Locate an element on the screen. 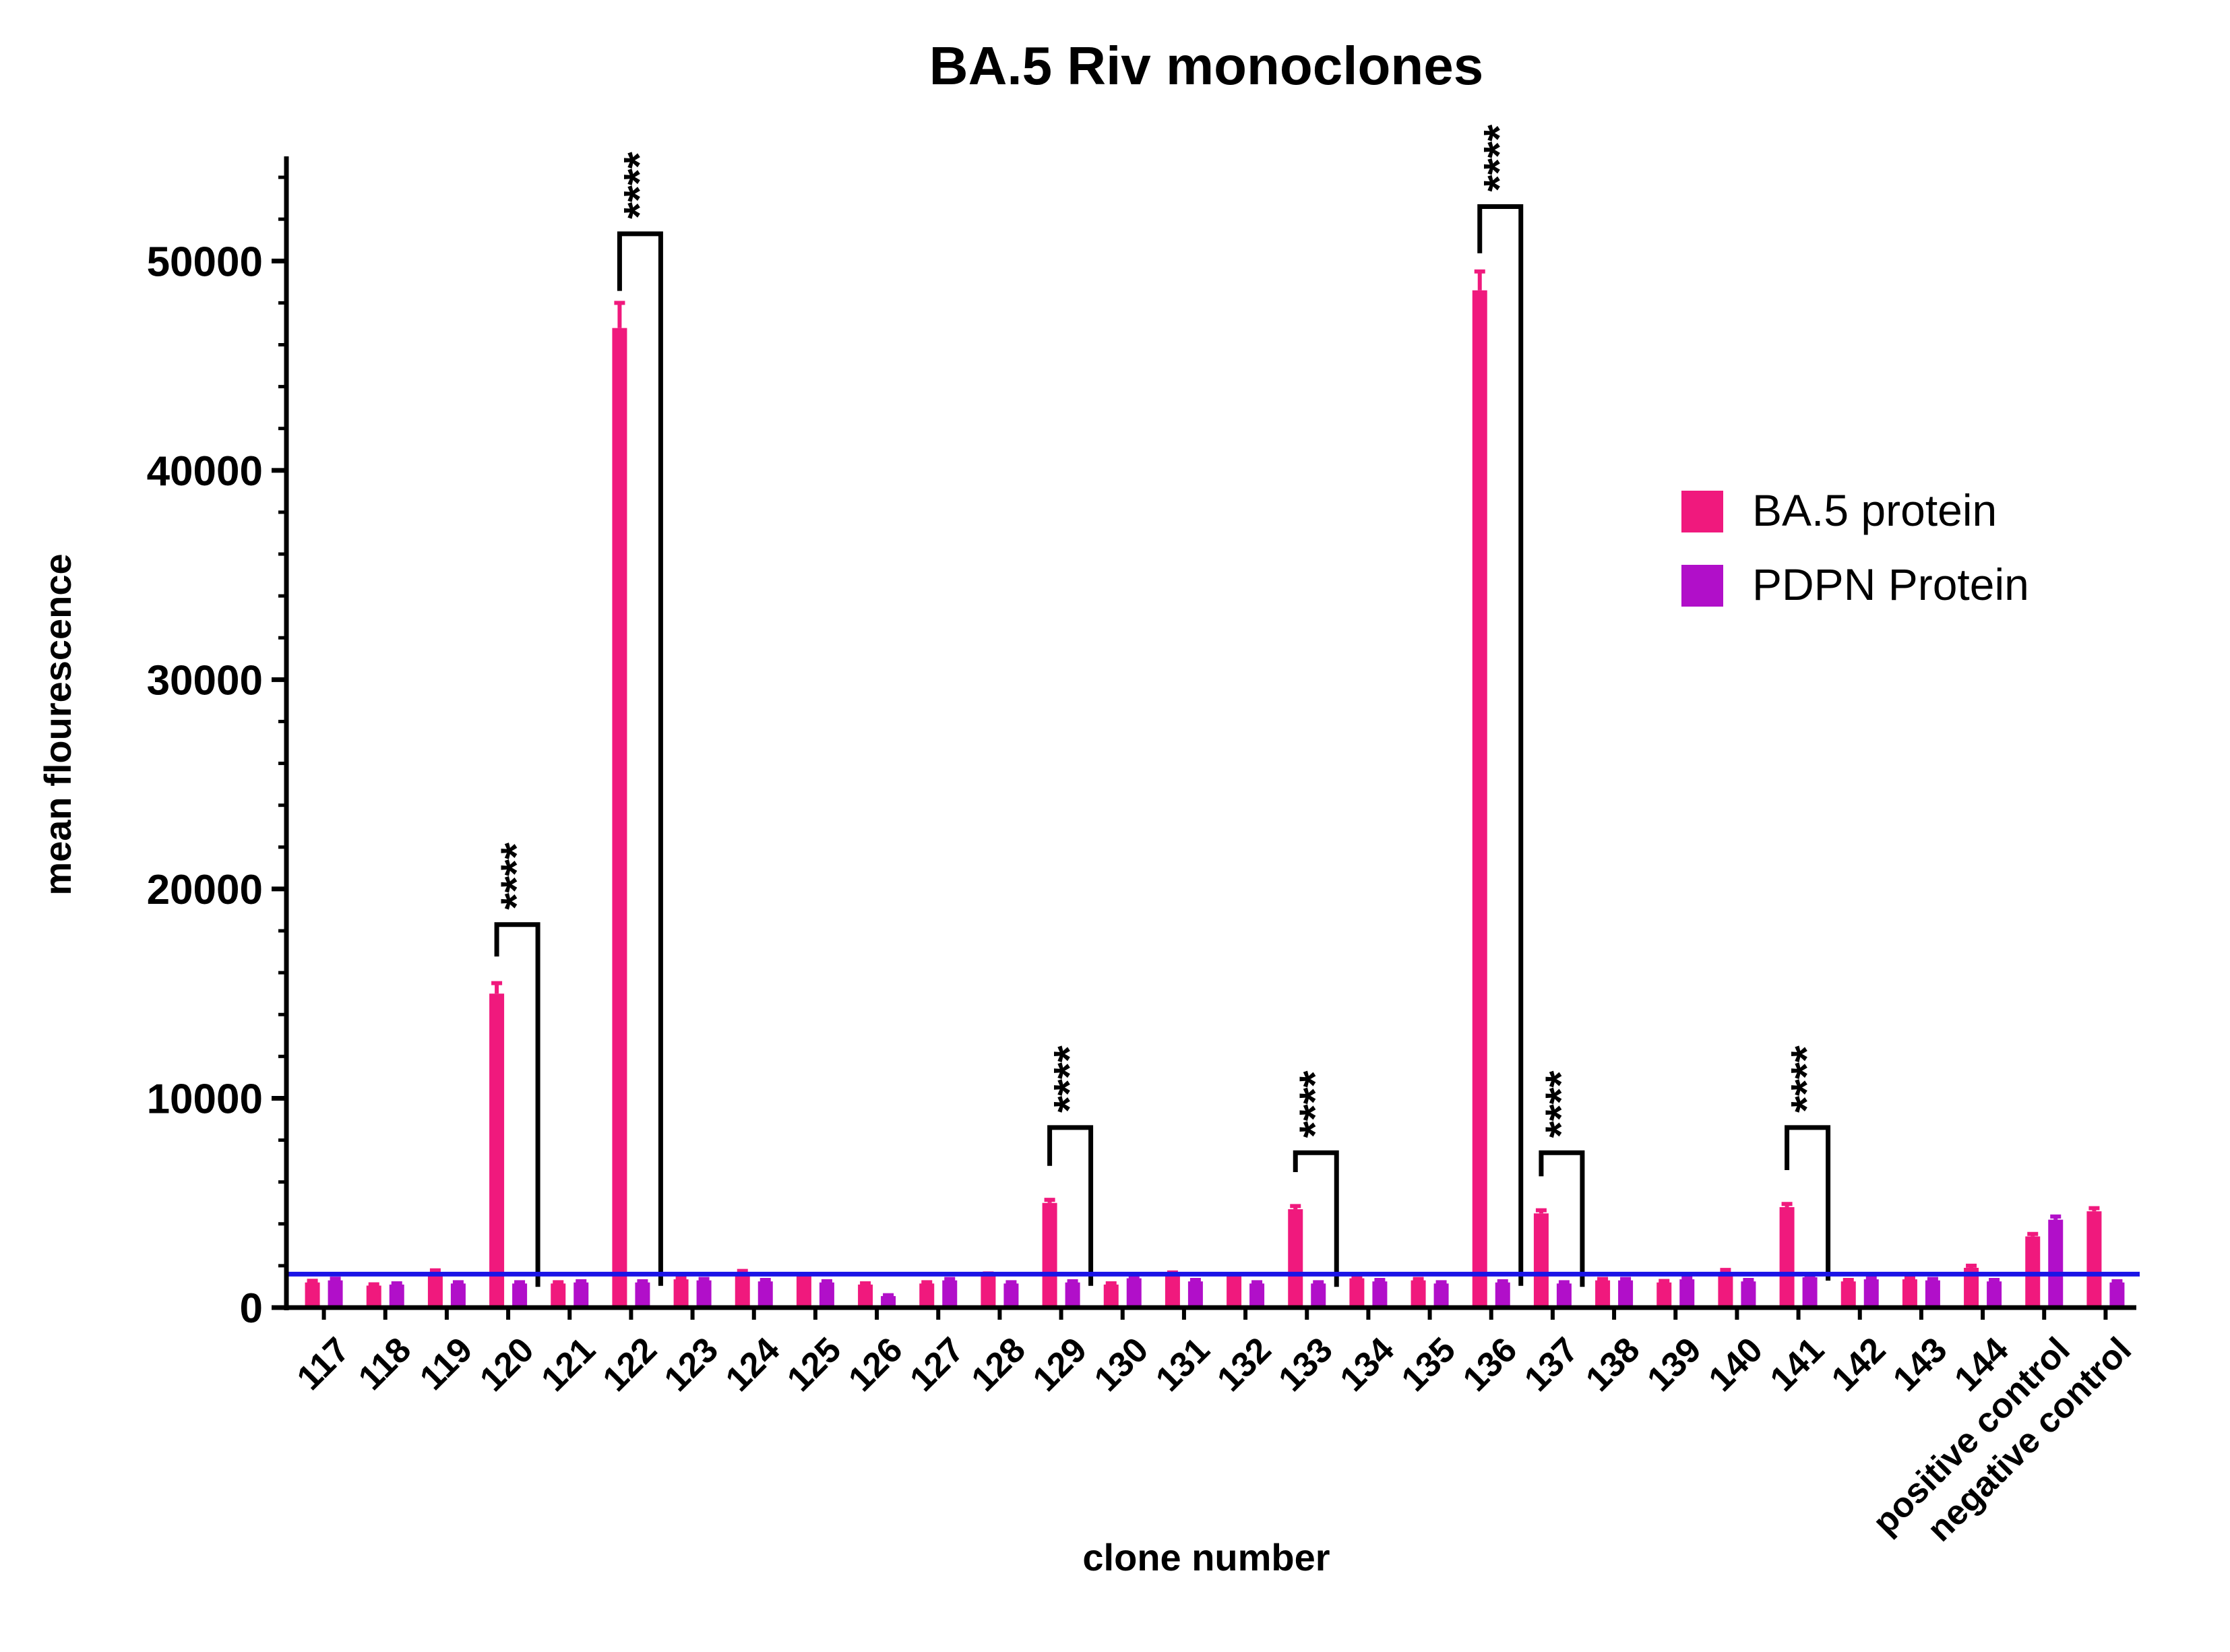 The image size is (2230, 1652). x-tick-label: 117 is located at coordinates (323, 1363).